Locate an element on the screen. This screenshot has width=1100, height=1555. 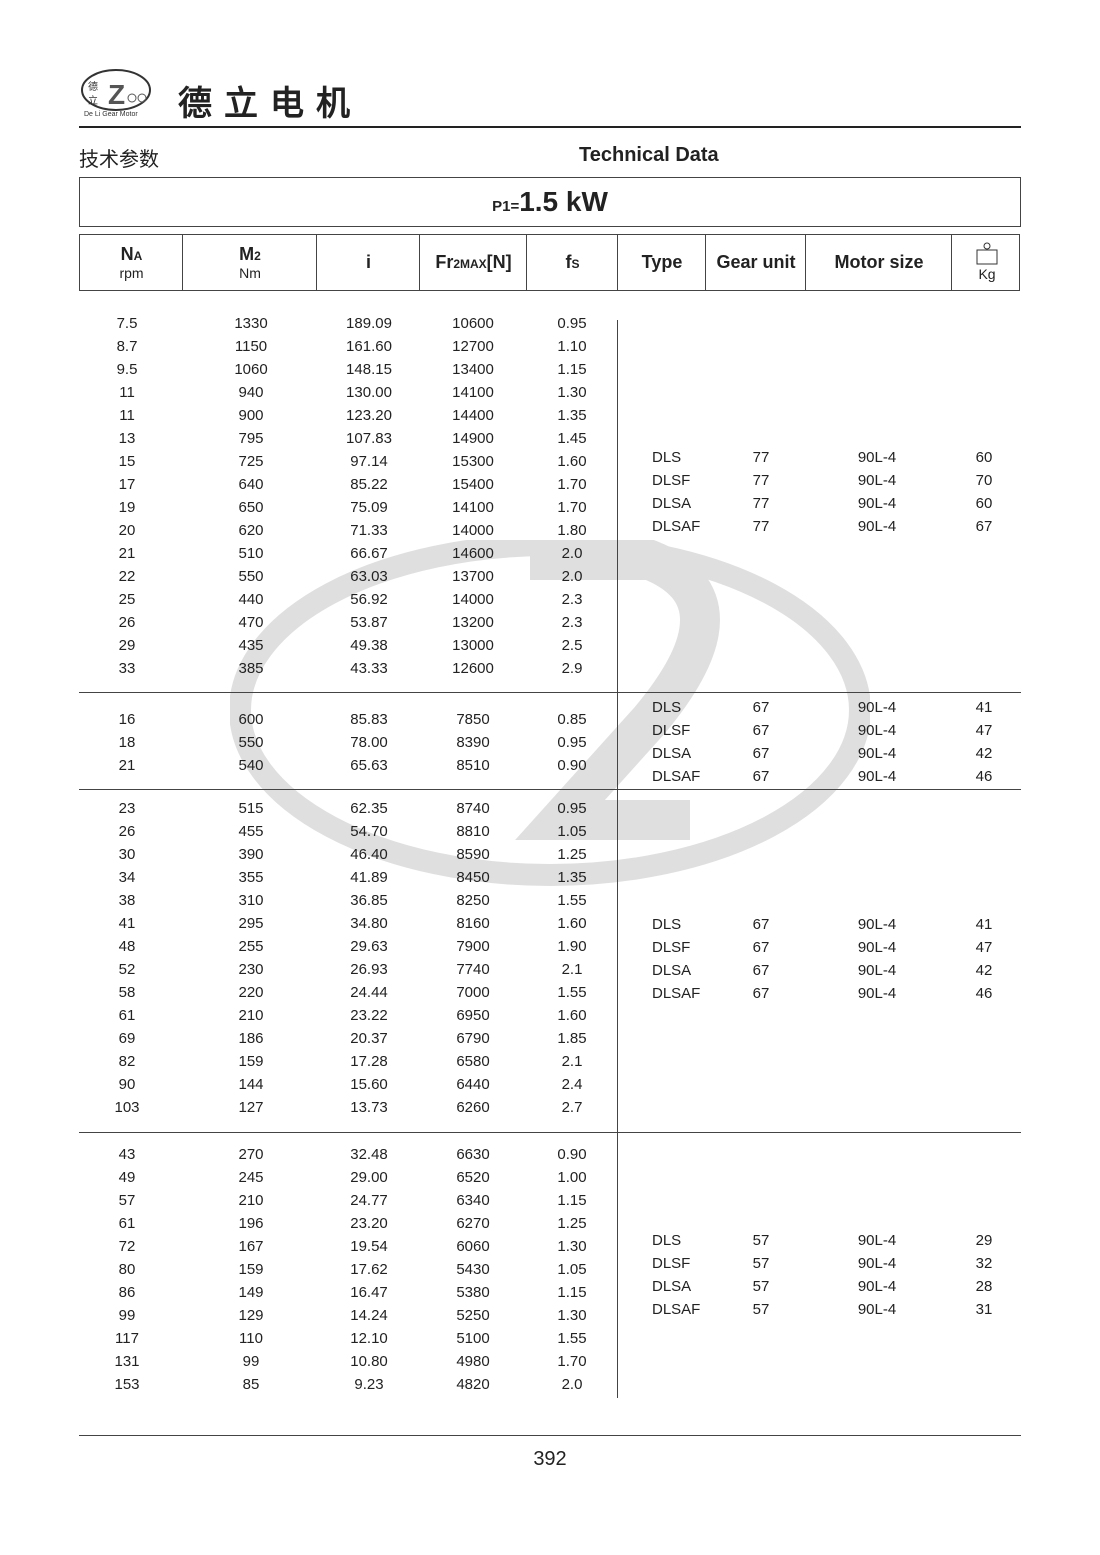
radial-force-cell: 8510 is located at coordinates (473, 765).